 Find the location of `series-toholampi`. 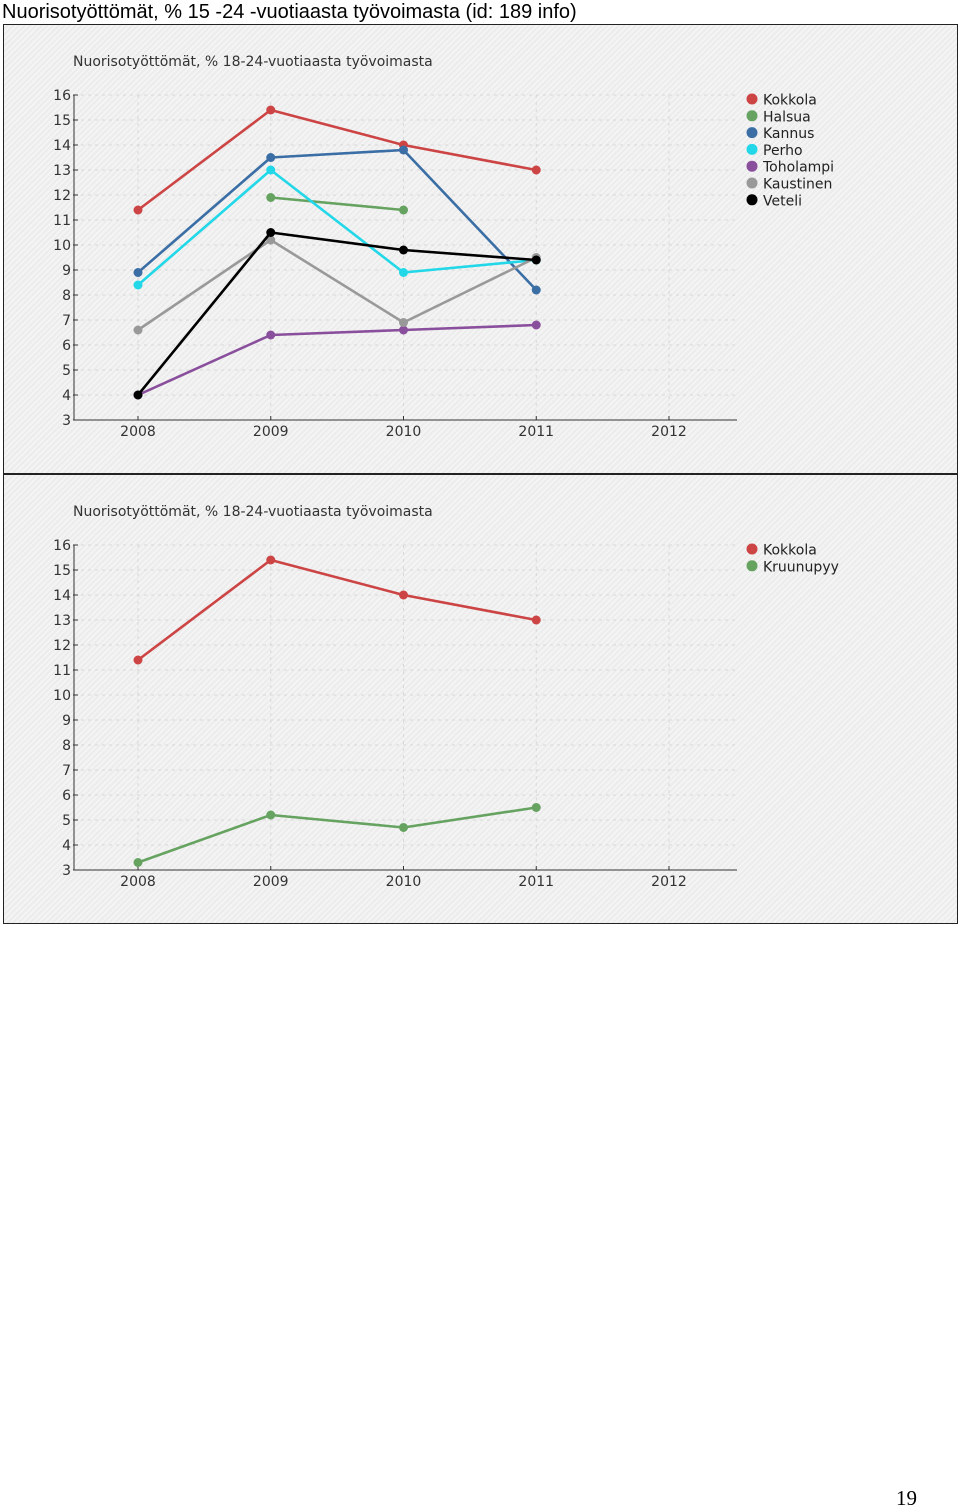

series-toholampi is located at coordinates (337, 360).